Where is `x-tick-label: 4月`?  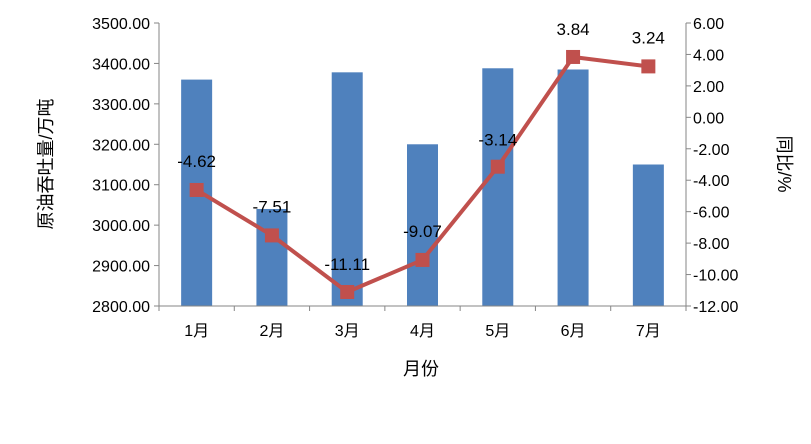
x-tick-label: 4月 is located at coordinates (422, 331).